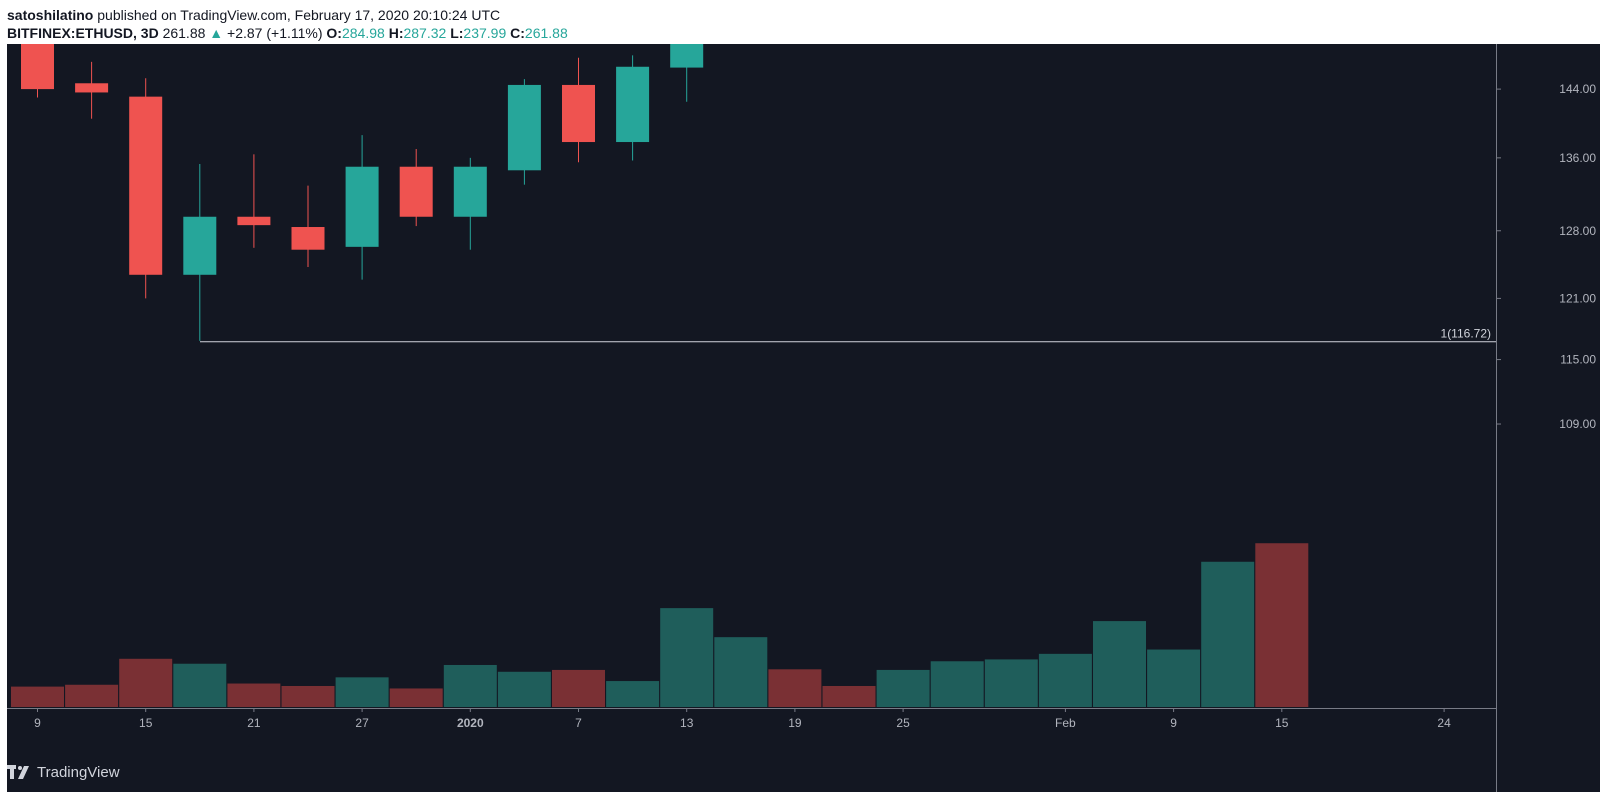 The height and width of the screenshot is (797, 1600). Describe the element at coordinates (1578, 360) in the screenshot. I see `y-axis-tick-label: 115.00` at that location.